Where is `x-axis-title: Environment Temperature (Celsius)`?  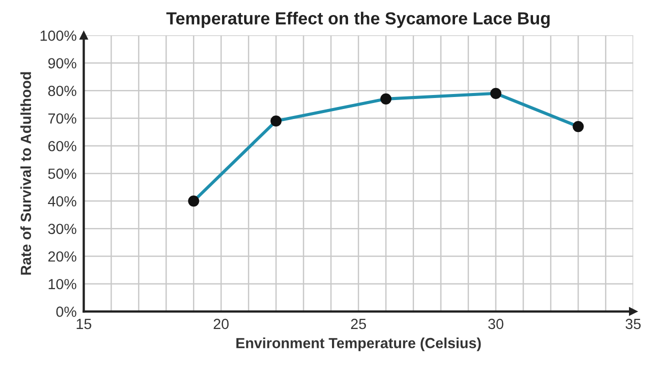 x-axis-title: Environment Temperature (Celsius) is located at coordinates (358, 345).